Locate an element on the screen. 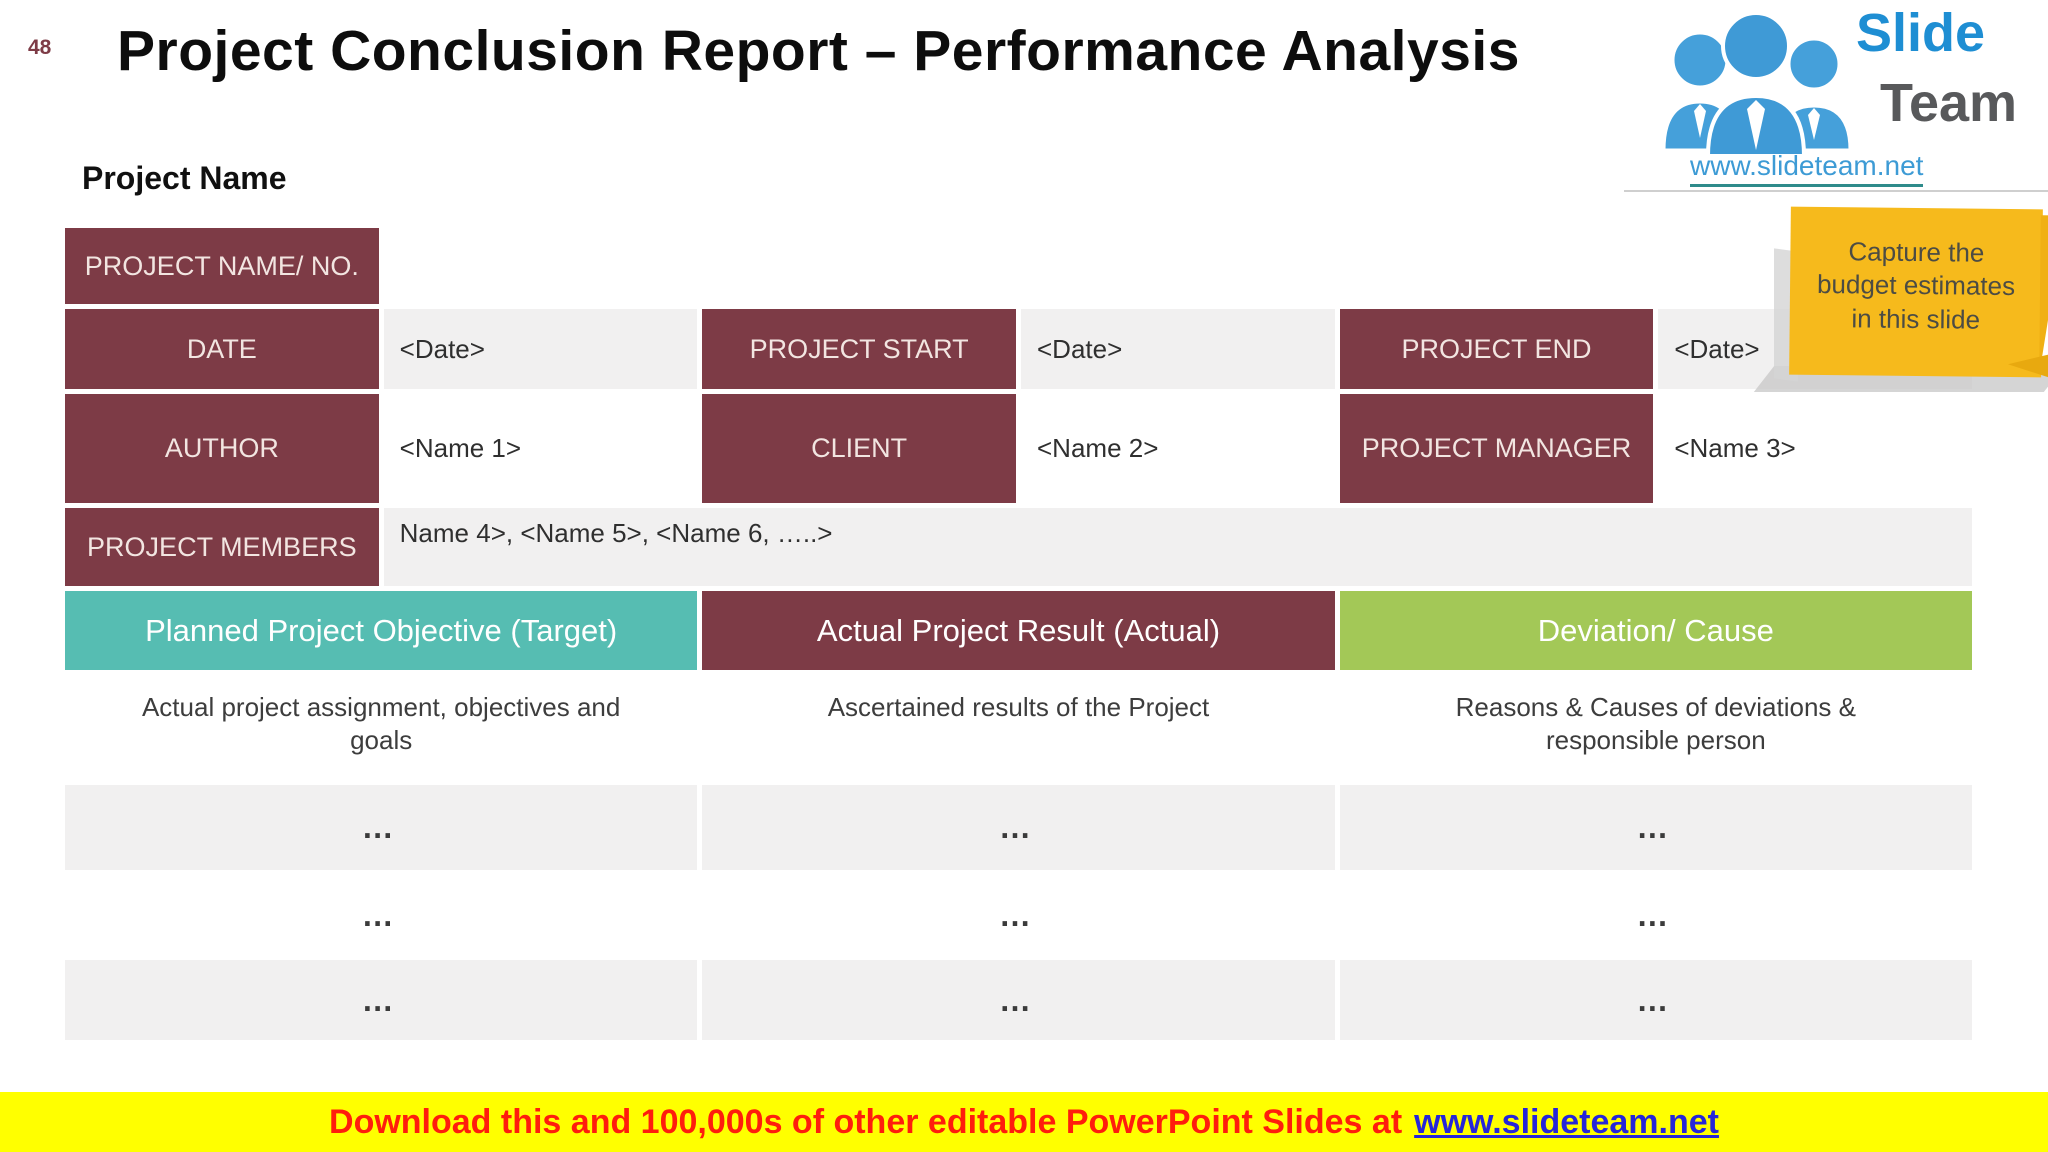 The height and width of the screenshot is (1152, 2048). header-actual-result: Actual Project Result (Actual) is located at coordinates (1018, 630).